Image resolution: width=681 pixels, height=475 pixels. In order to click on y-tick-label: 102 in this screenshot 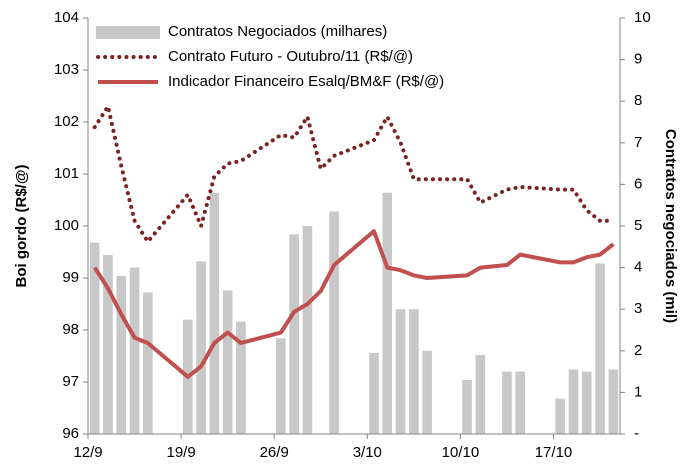, I will do `click(66, 121)`.